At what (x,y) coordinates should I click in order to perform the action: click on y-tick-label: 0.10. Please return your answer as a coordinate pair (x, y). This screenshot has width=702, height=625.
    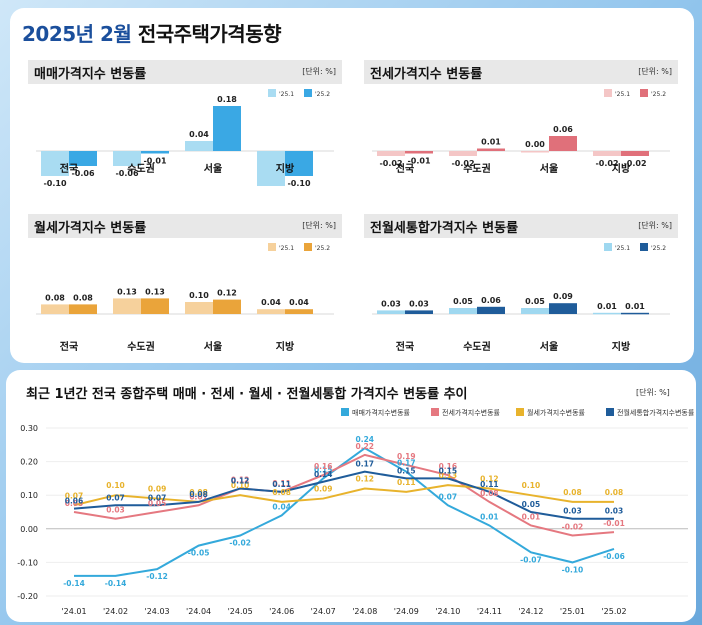
    Looking at the image, I should click on (29, 495).